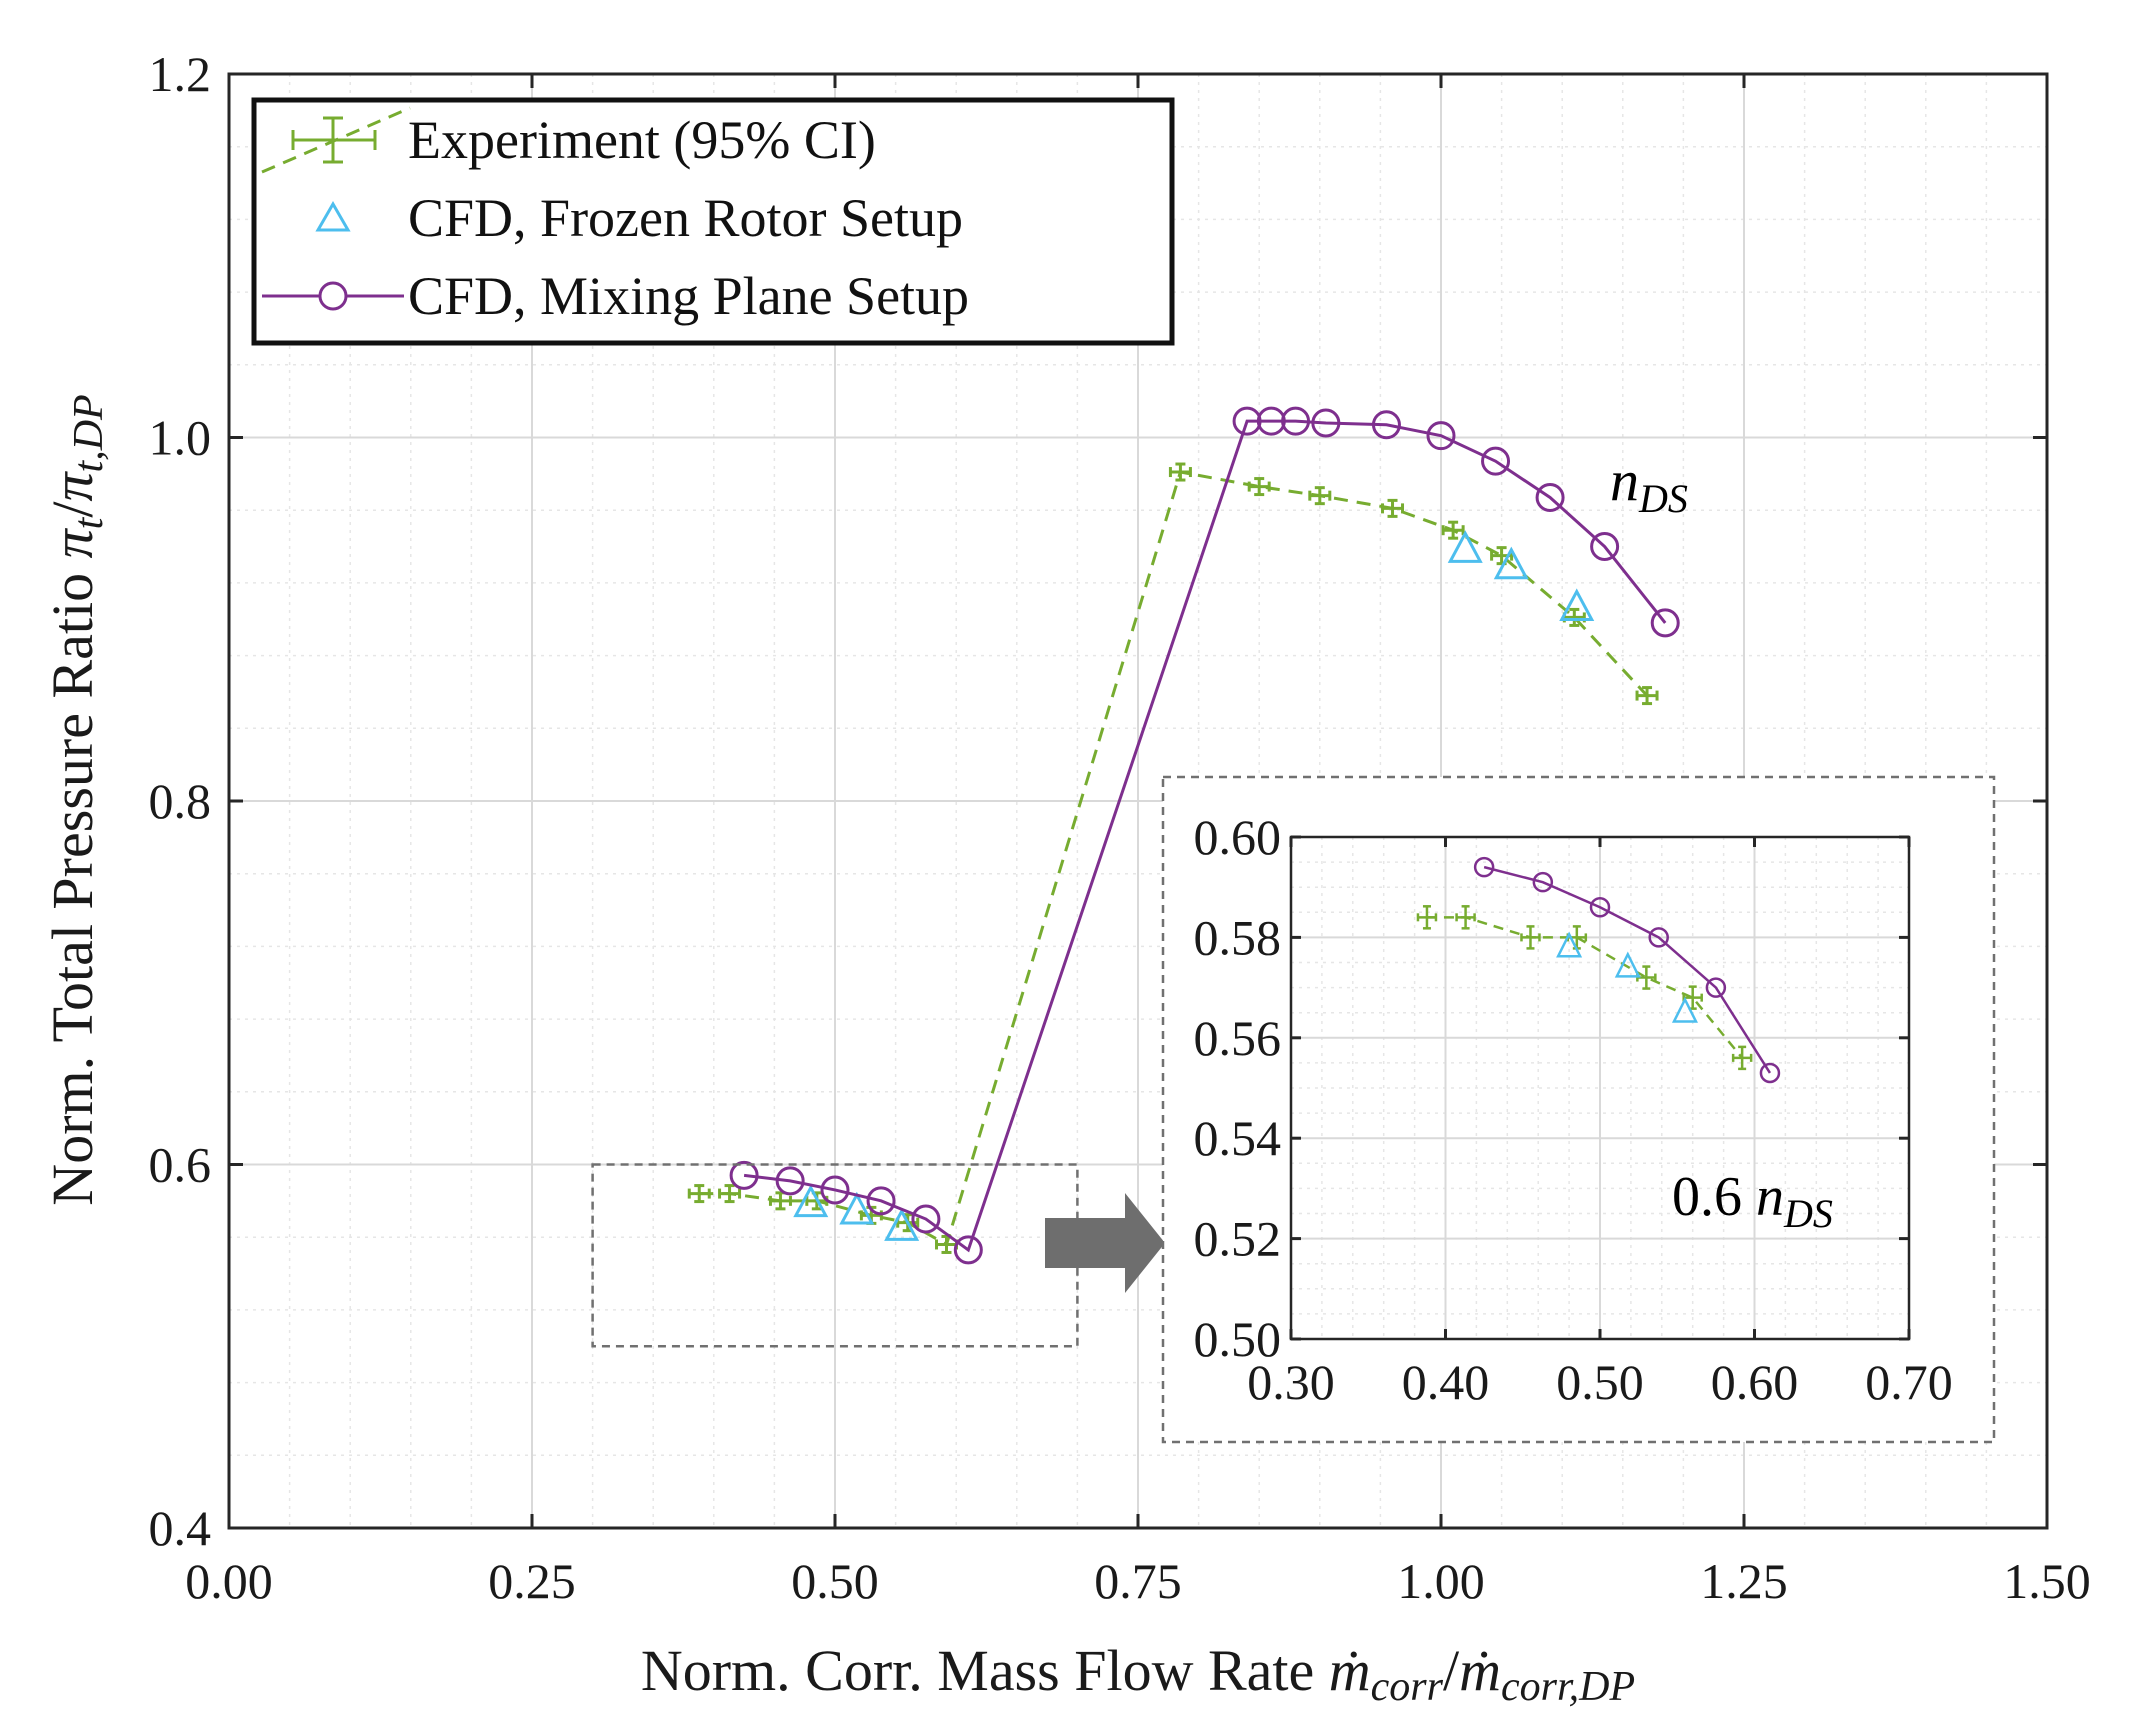 This screenshot has width=2132, height=1732. I want to click on main-y-tick-label: 1.2, so click(180, 74).